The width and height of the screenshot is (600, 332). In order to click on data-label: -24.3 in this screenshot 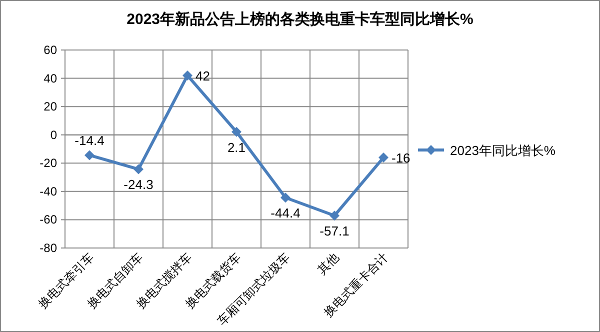, I will do `click(139, 184)`.